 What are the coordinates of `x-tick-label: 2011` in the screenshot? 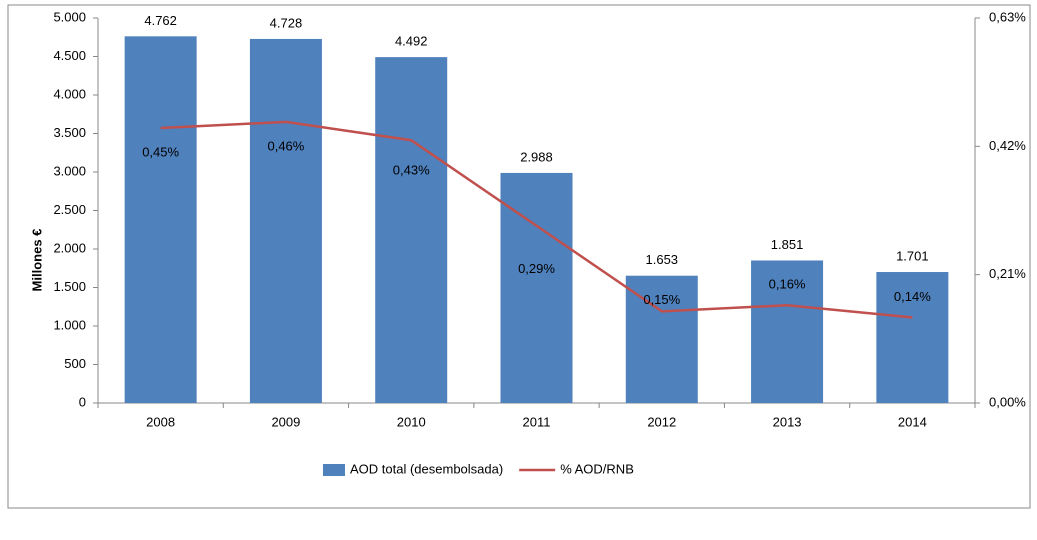 It's located at (537, 421).